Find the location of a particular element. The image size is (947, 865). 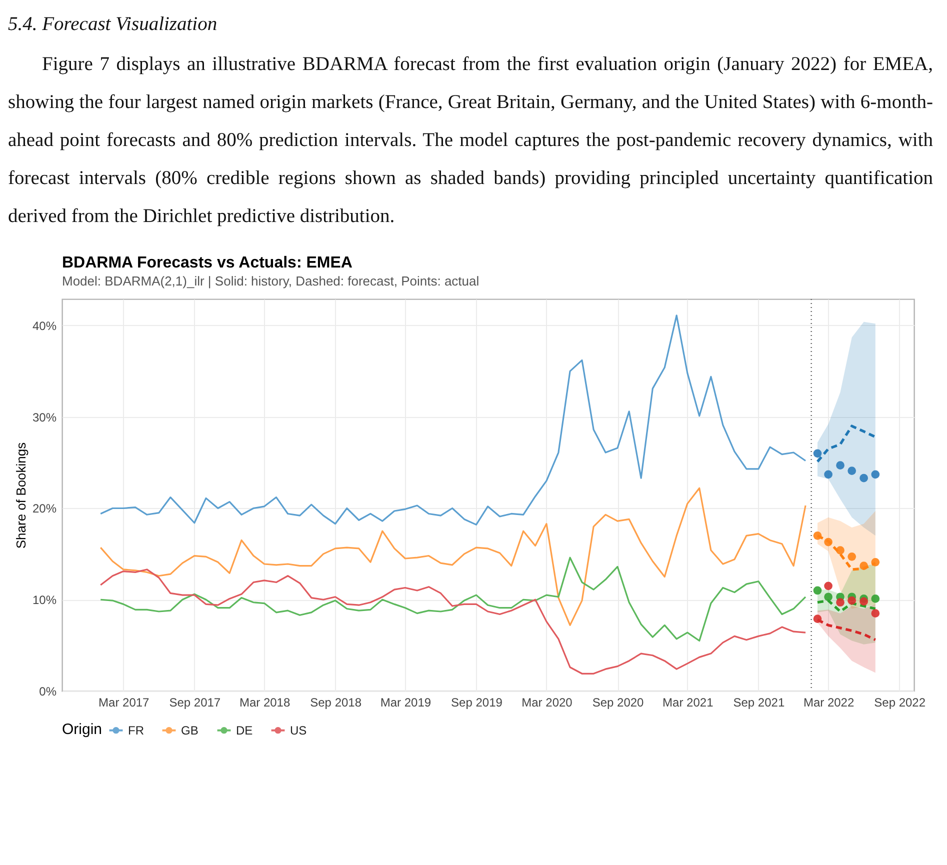

y-tick-label: 20% is located at coordinates (44, 509).